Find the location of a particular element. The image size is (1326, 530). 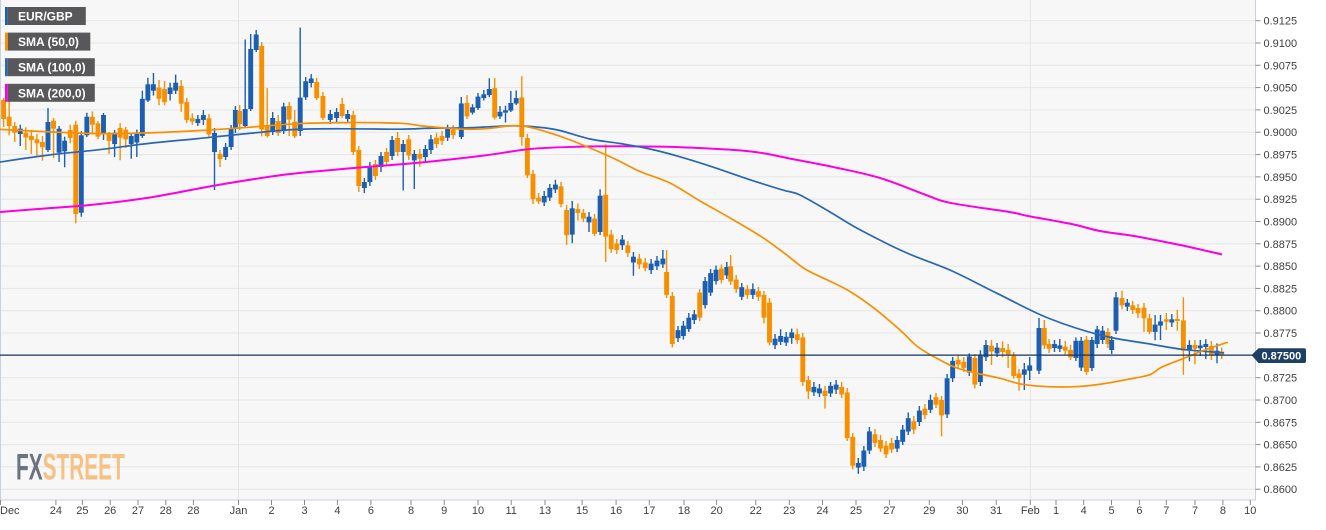

svg-text: 0.8775 is located at coordinates (1281, 334).